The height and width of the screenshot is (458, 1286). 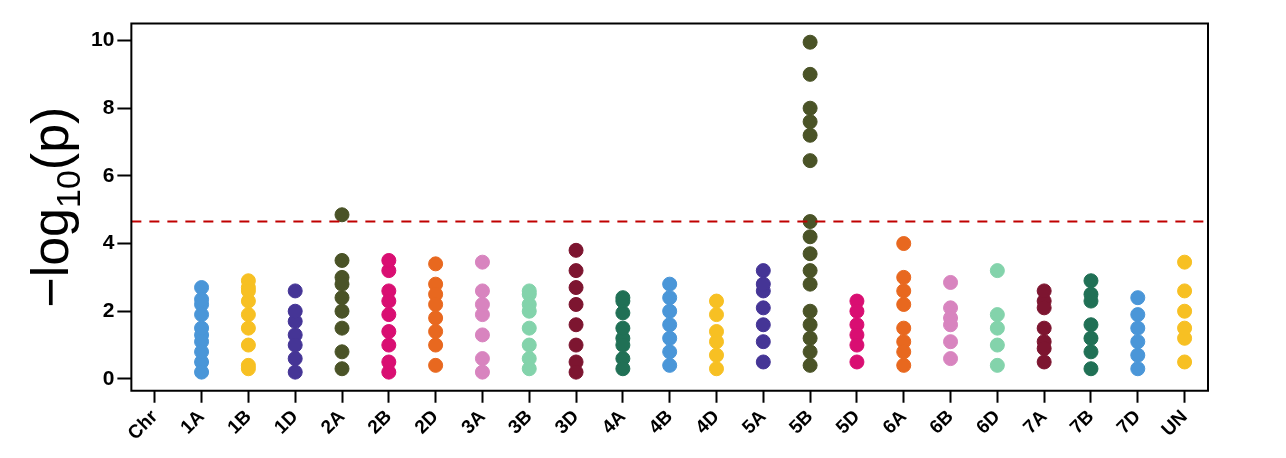 What do you see at coordinates (54, 207) in the screenshot?
I see `y-axis-title: −log10(p)` at bounding box center [54, 207].